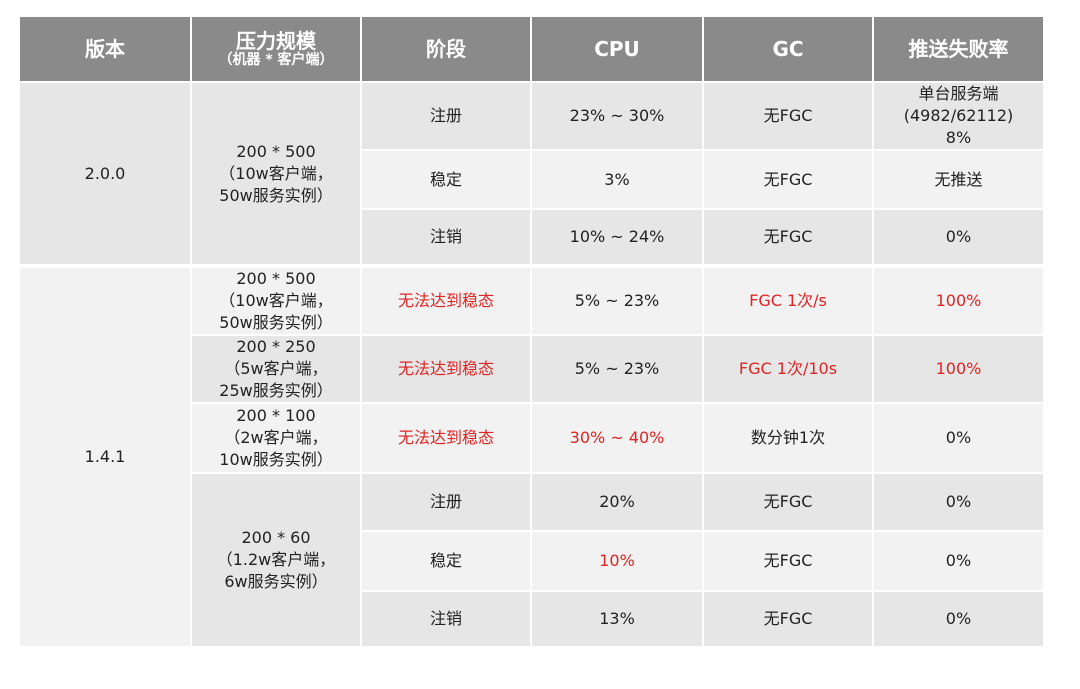 The width and height of the screenshot is (1080, 689). What do you see at coordinates (958, 179) in the screenshot?
I see `fail-cell: 无推送` at bounding box center [958, 179].